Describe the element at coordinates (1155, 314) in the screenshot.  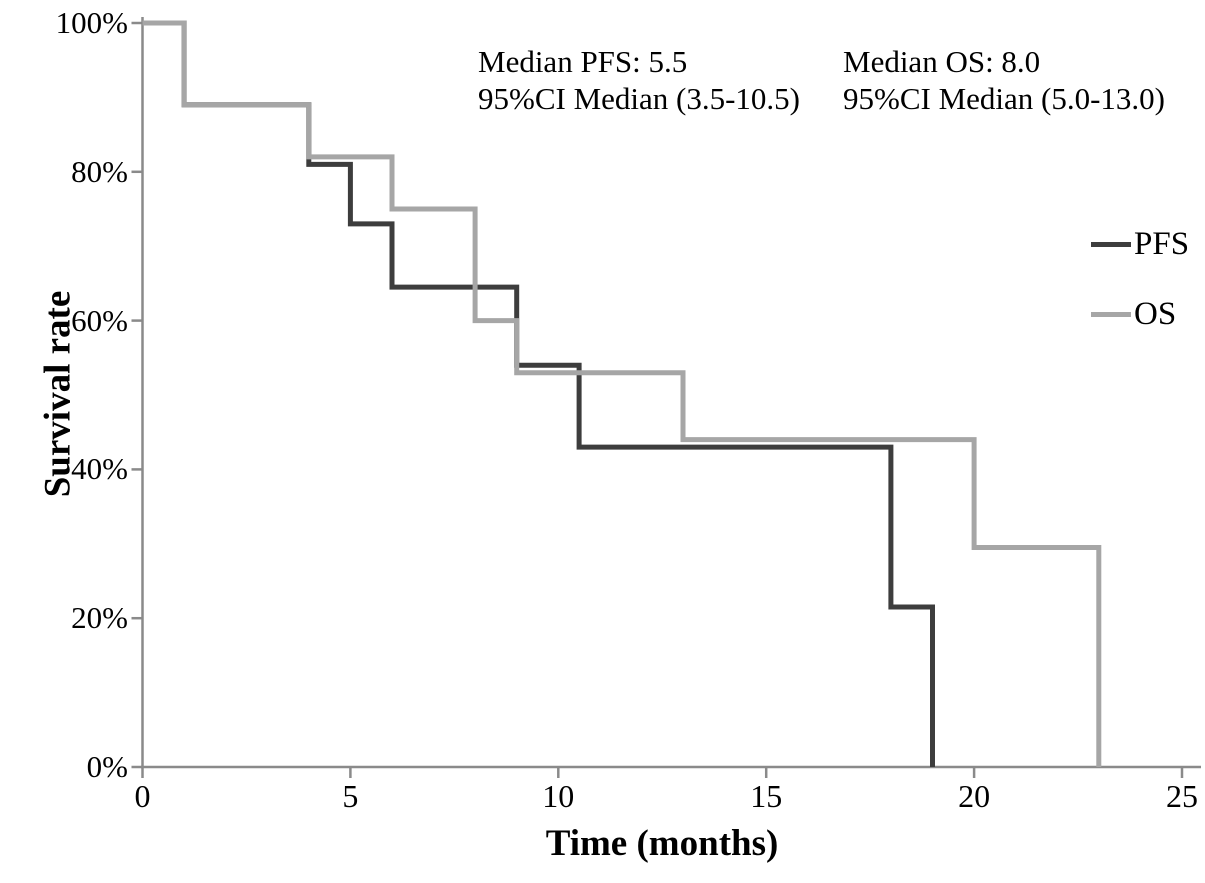
I see `legend-label-os: OS` at that location.